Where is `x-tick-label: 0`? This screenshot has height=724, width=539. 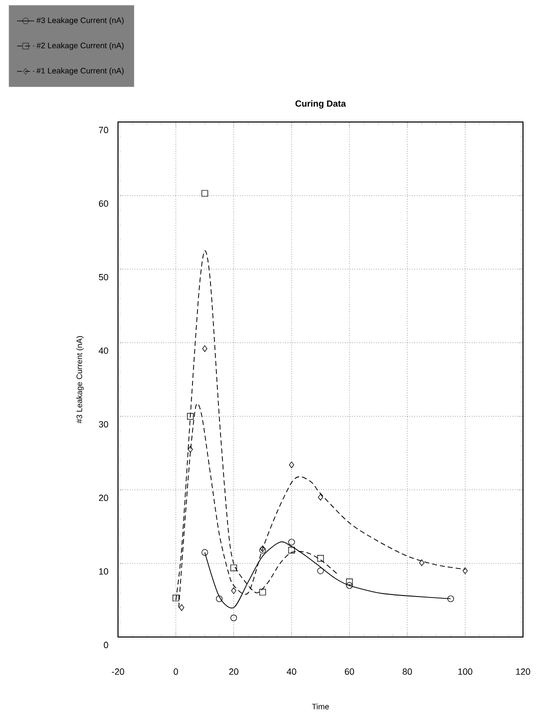
x-tick-label: 0 is located at coordinates (176, 671).